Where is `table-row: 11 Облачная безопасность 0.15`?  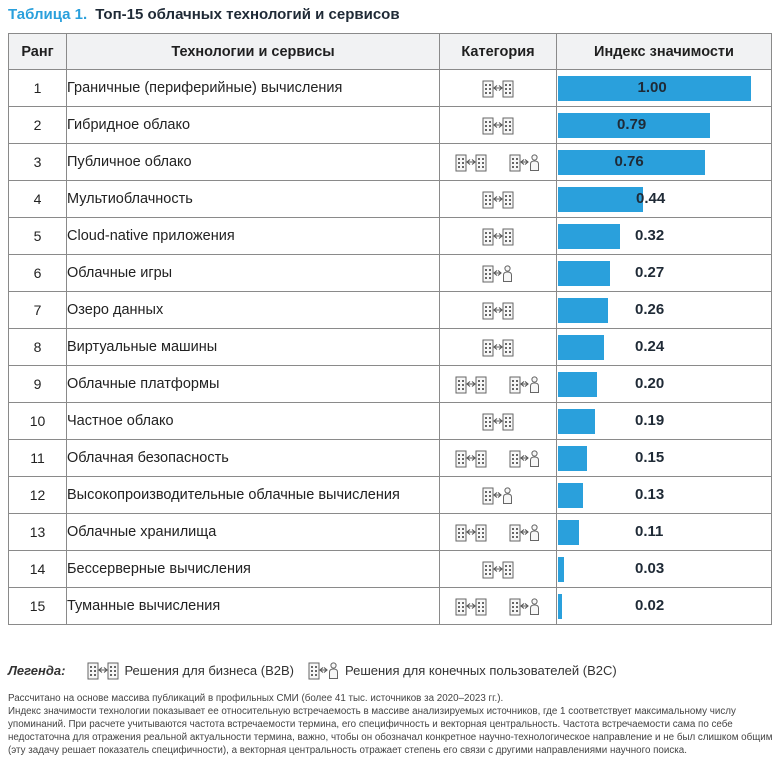 table-row: 11 Облачная безопасность 0.15 is located at coordinates (390, 458).